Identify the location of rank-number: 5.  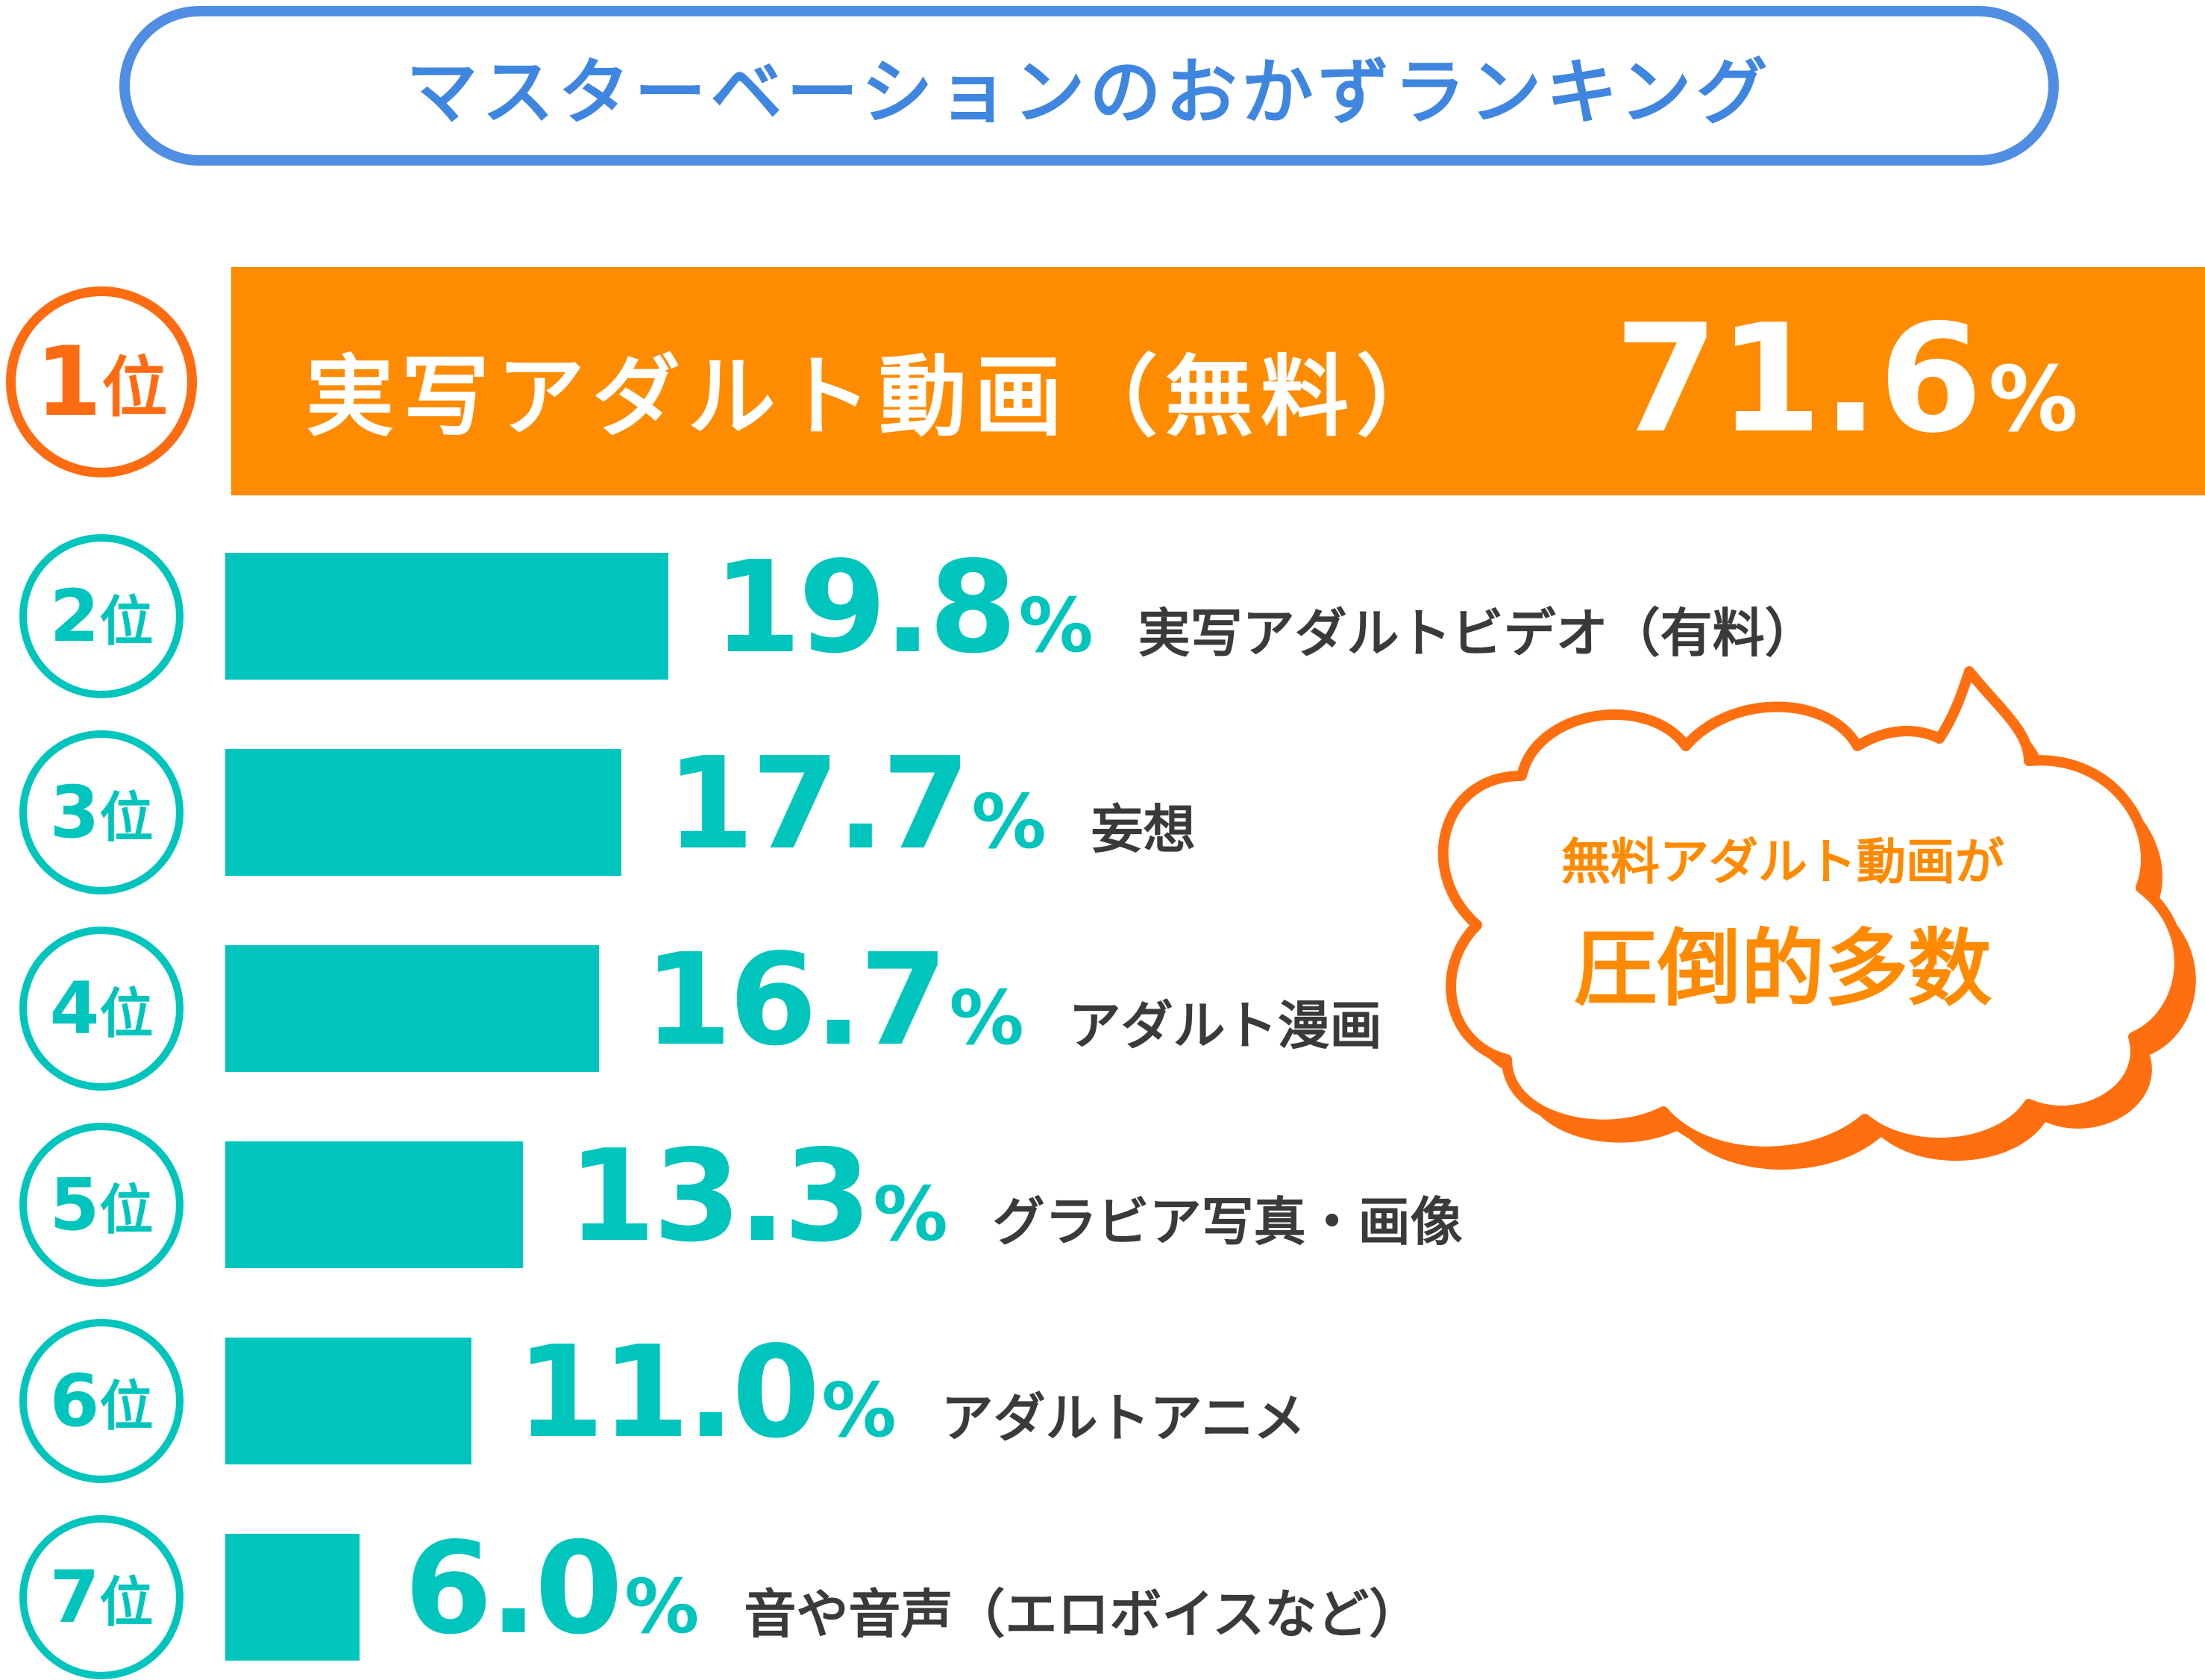
(74, 1205).